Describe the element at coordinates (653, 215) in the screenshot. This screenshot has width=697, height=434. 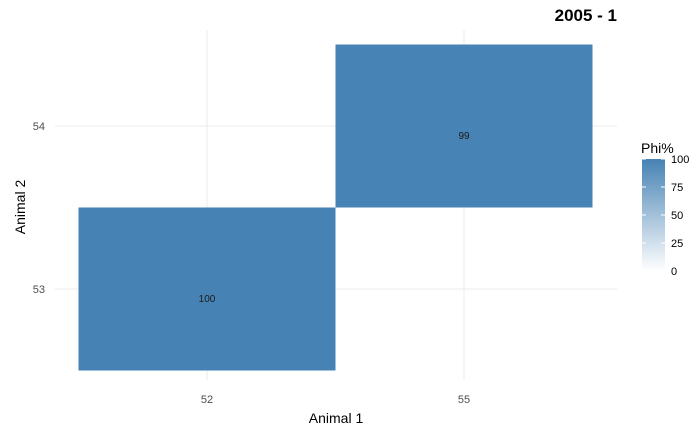
I see `legend-colorbar` at that location.